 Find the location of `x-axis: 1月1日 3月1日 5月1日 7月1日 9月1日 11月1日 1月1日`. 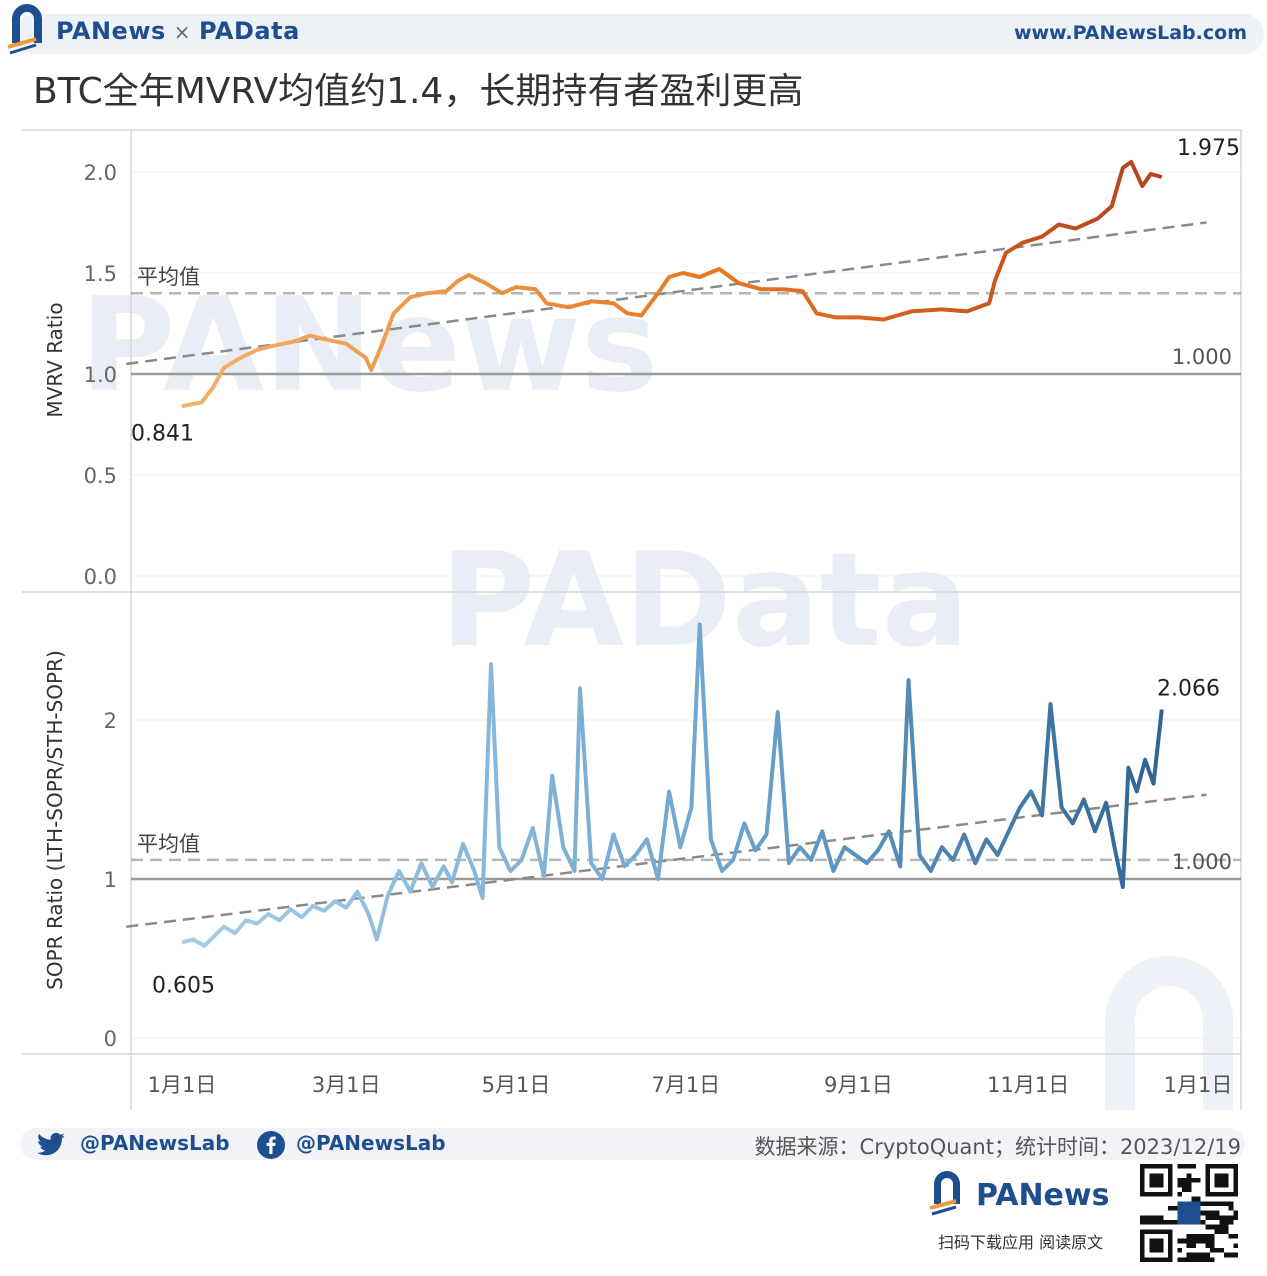

x-axis: 1月1日 3月1日 5月1日 7月1日 9月1日 11月1日 1月1日 is located at coordinates (690, 1085).